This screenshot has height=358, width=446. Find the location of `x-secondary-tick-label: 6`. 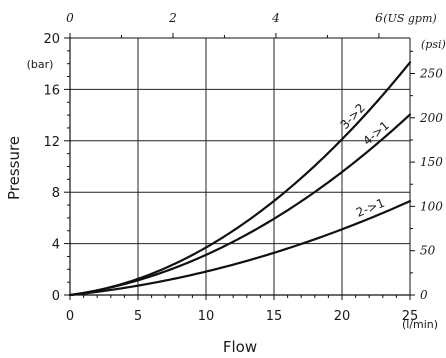

x-secondary-tick-label: 6 is located at coordinates (379, 18).